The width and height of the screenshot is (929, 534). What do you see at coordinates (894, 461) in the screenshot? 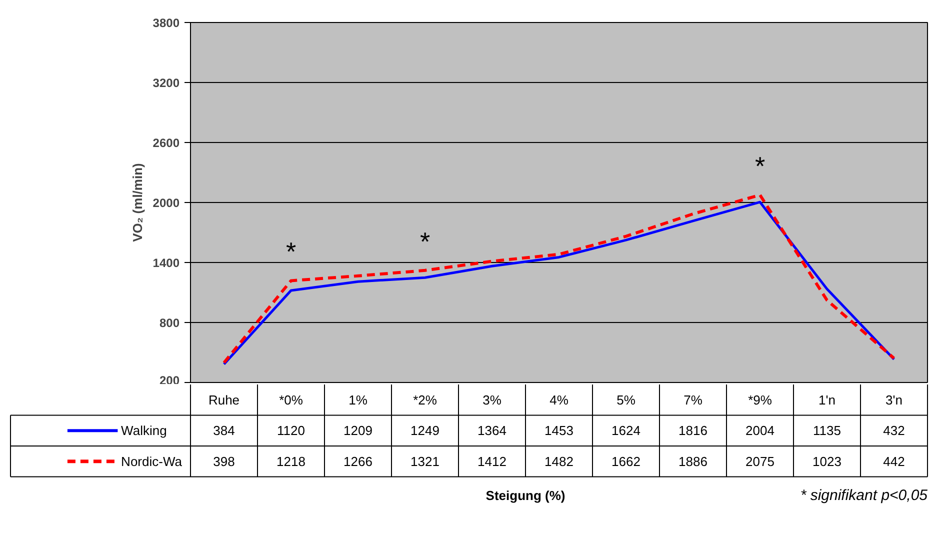
I see `data-label: 442` at bounding box center [894, 461].